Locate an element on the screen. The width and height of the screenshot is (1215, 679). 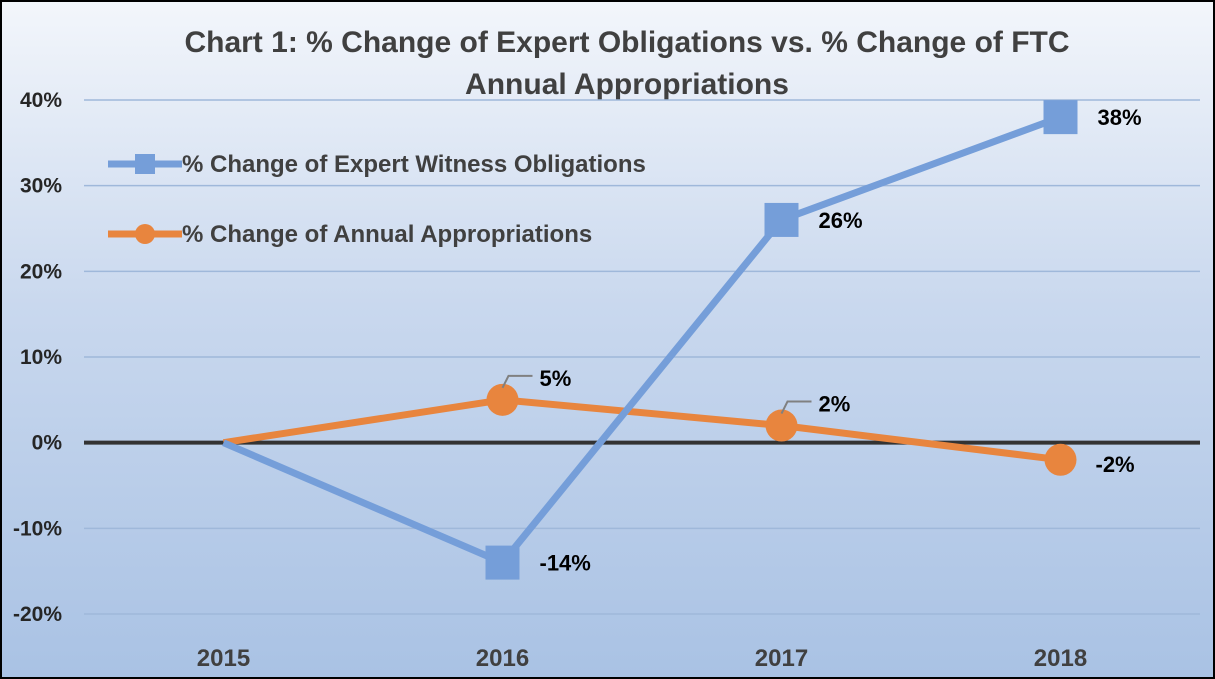
y-tick-label: 30% is located at coordinates (41, 186).